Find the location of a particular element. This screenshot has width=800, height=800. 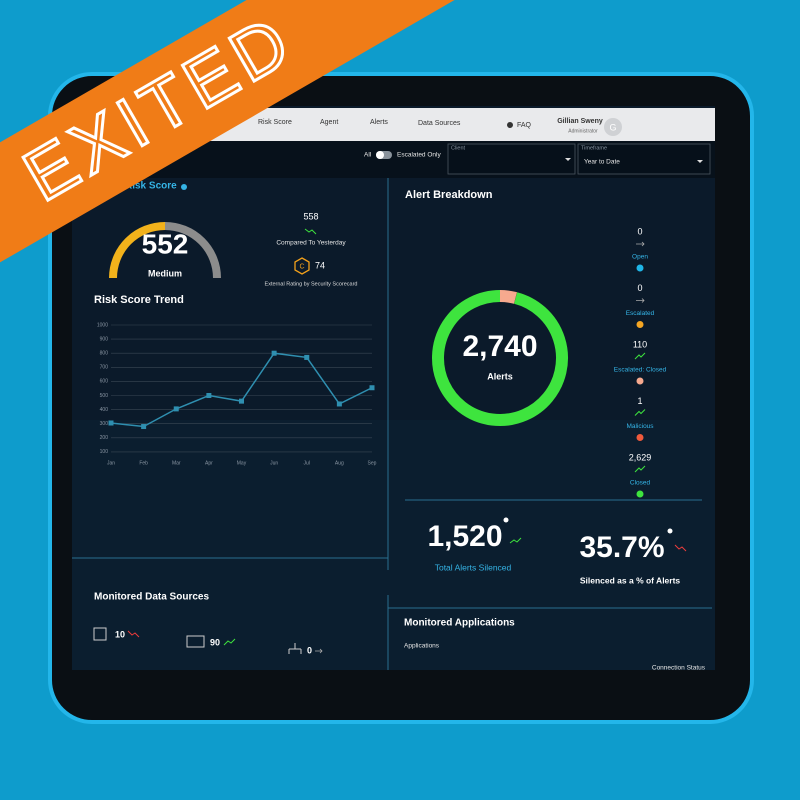

y-tick-label: 500 is located at coordinates (104, 396).